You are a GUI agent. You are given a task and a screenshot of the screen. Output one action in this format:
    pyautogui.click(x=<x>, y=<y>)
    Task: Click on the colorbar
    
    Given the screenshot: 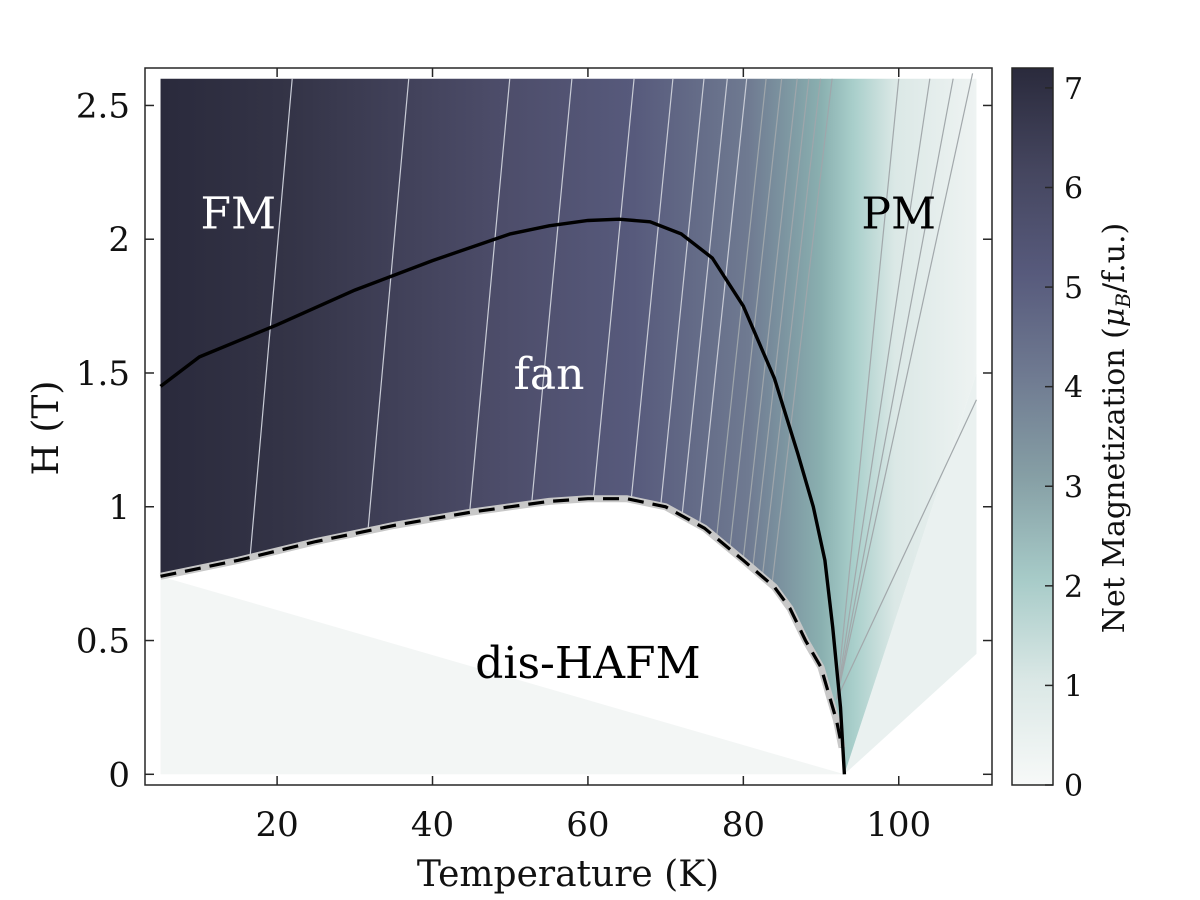 What is the action you would take?
    pyautogui.click(x=1032, y=426)
    